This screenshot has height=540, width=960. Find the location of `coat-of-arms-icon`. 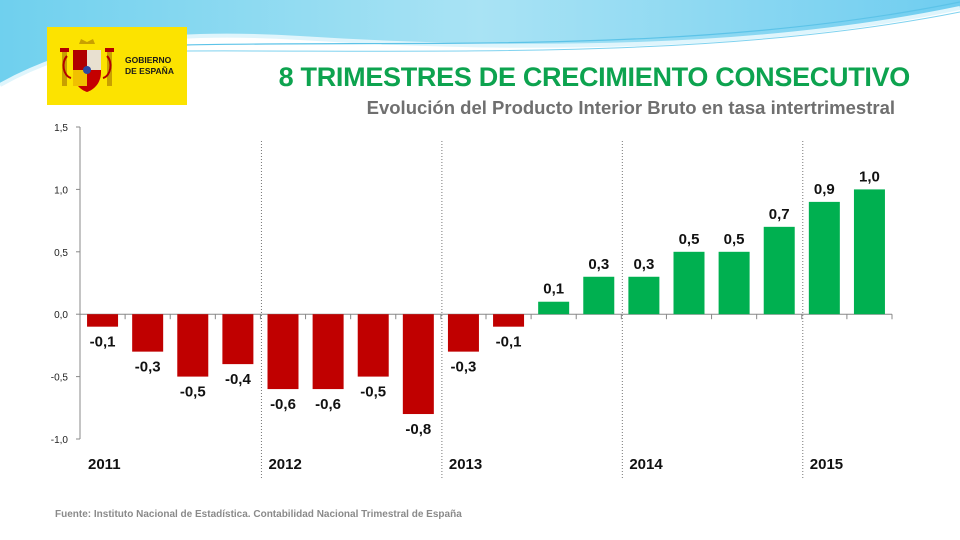

coat-of-arms-icon is located at coordinates (87, 65).